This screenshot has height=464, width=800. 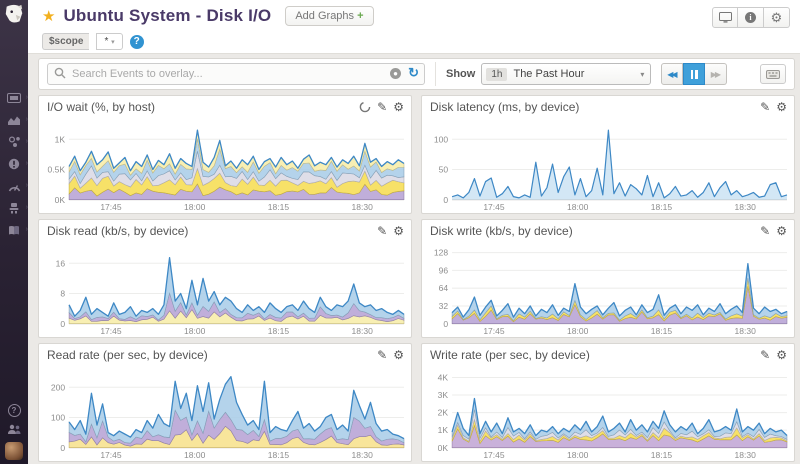 What do you see at coordinates (14, 14) in the screenshot?
I see `datadog-logo-icon` at bounding box center [14, 14].